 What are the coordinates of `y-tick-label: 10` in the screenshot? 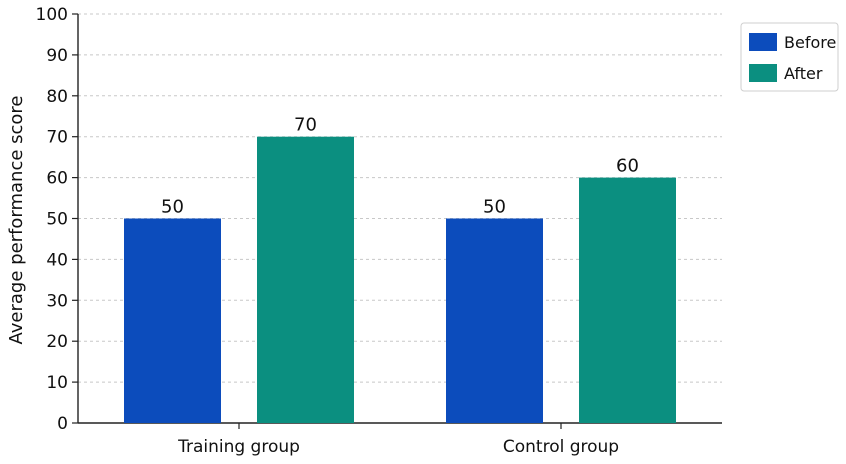 It's located at (57, 383).